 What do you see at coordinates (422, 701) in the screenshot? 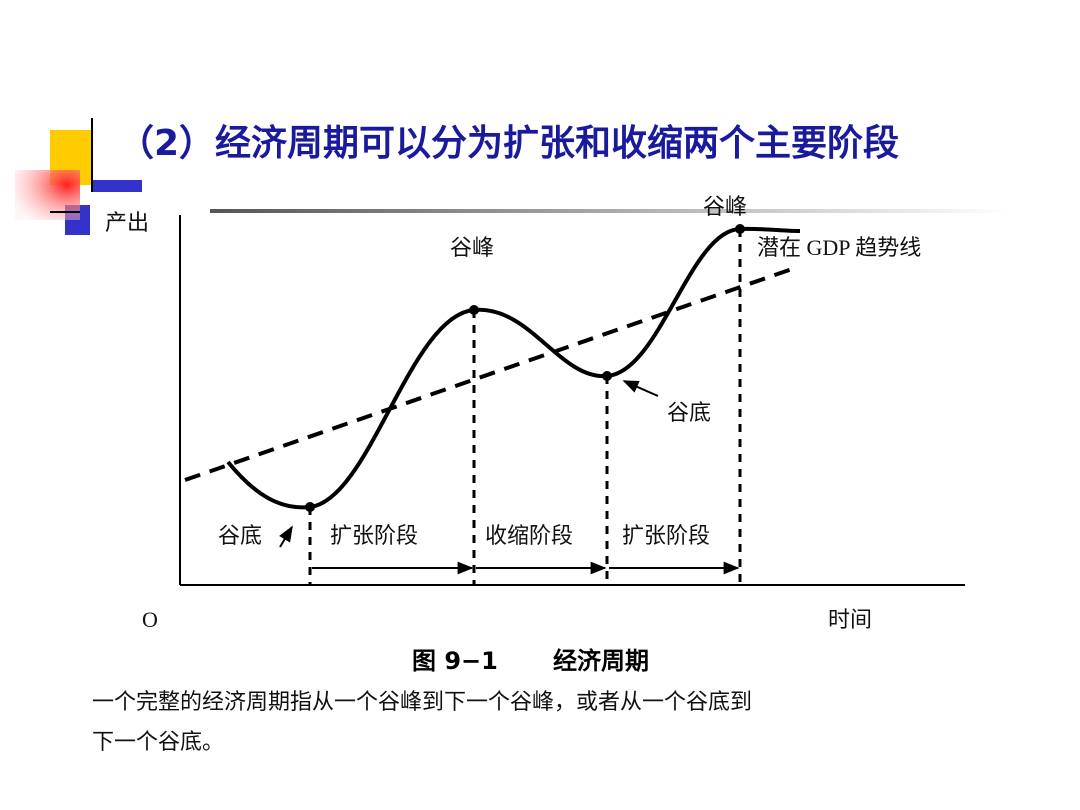
I see `description-line: 一个完整的经济周期指从一个谷峰到下一个谷峰，或者从一个谷底到` at bounding box center [422, 701].